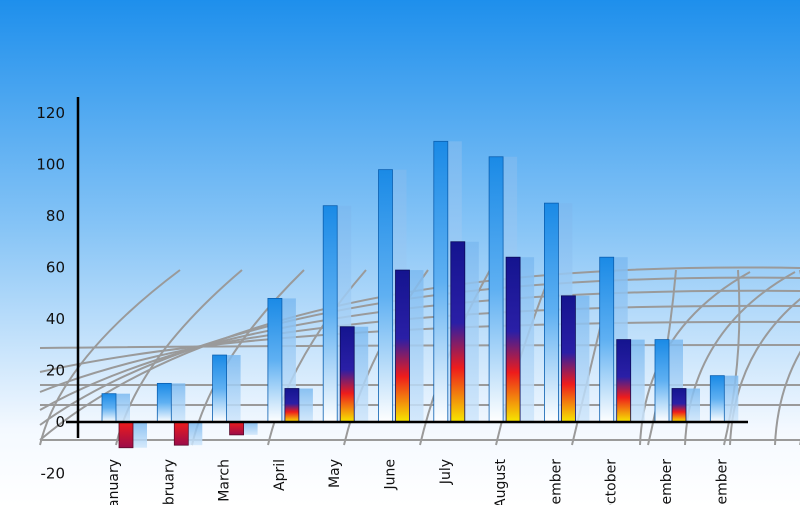  What do you see at coordinates (513, 339) in the screenshot?
I see `bar-series2-august` at bounding box center [513, 339].